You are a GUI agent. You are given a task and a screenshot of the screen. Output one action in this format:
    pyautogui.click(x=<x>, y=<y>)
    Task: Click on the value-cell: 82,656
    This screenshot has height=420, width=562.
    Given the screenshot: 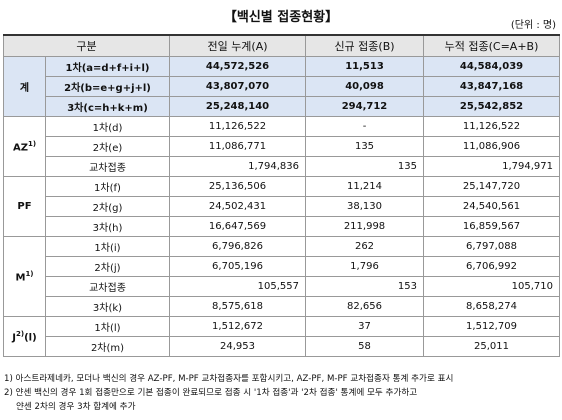 What is the action you would take?
    pyautogui.click(x=364, y=306)
    